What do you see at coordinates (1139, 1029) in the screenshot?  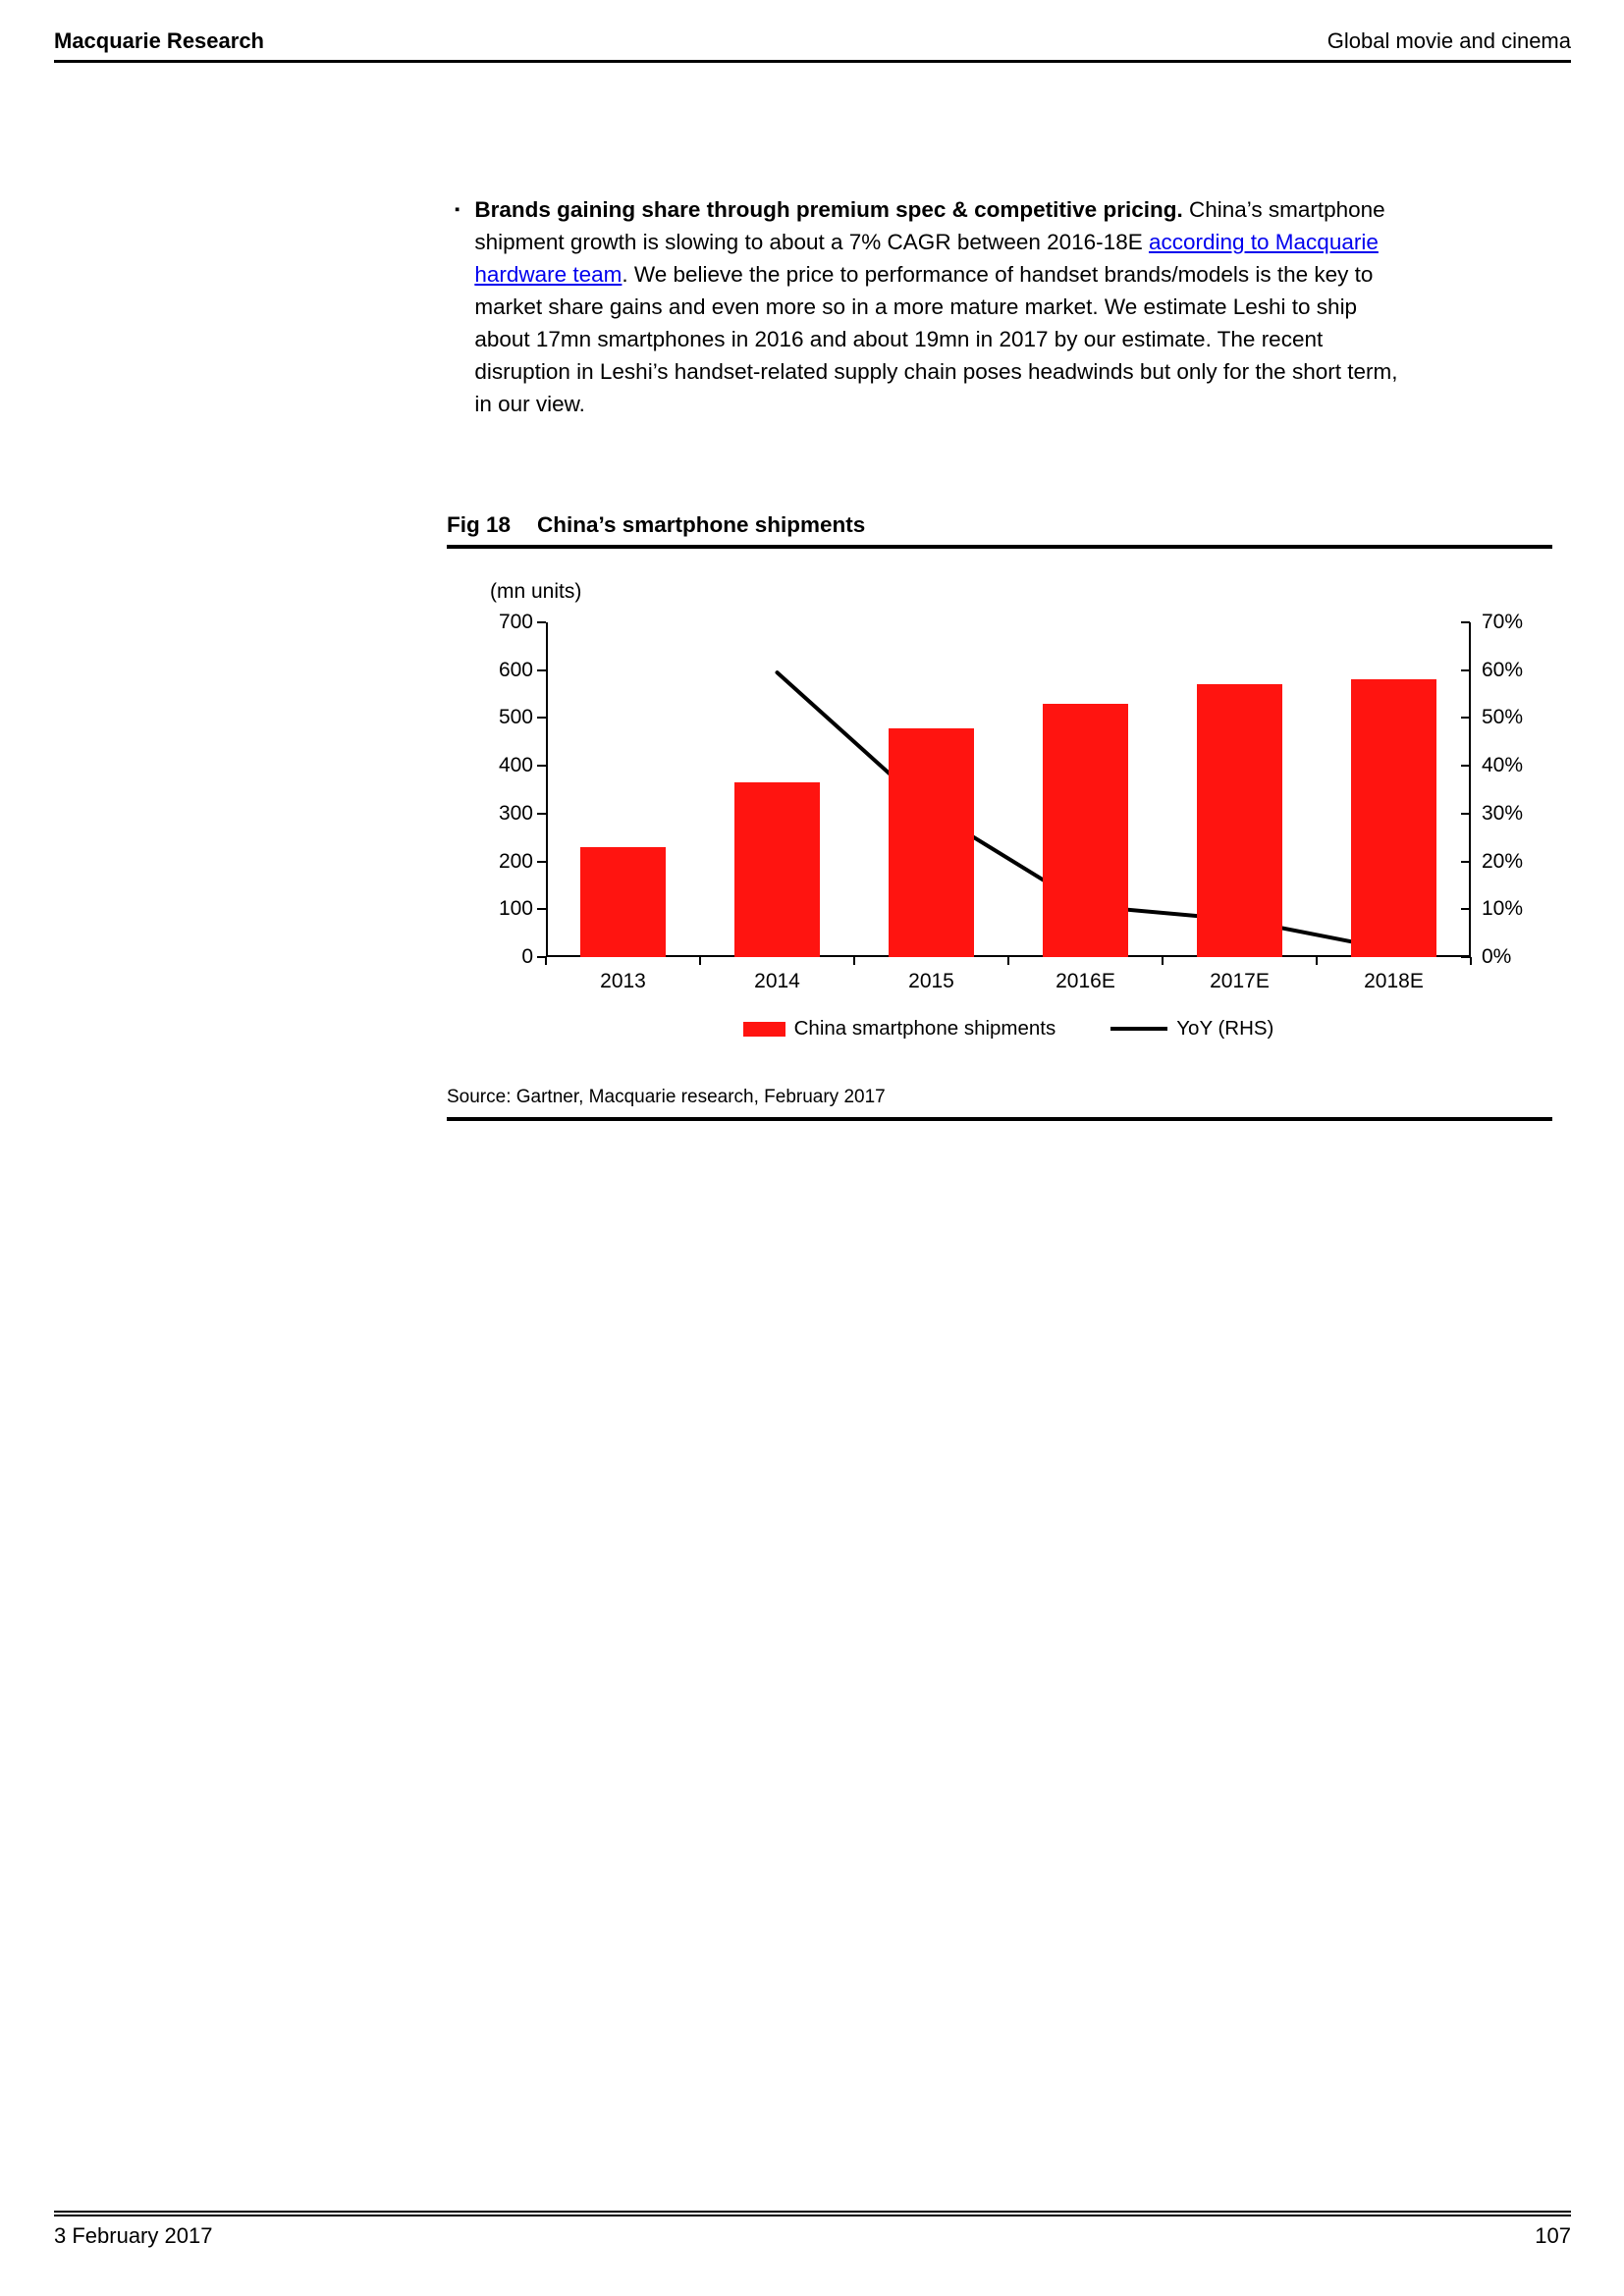 I see `line-series-swatch` at bounding box center [1139, 1029].